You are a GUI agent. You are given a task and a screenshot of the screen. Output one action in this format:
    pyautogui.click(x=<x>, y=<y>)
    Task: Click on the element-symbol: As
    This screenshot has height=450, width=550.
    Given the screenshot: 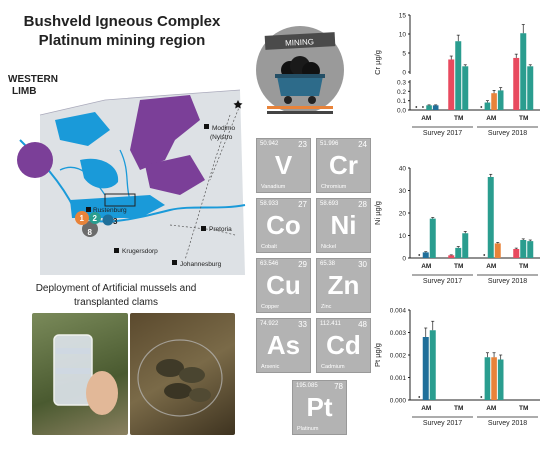 What is the action you would take?
    pyautogui.click(x=283, y=345)
    